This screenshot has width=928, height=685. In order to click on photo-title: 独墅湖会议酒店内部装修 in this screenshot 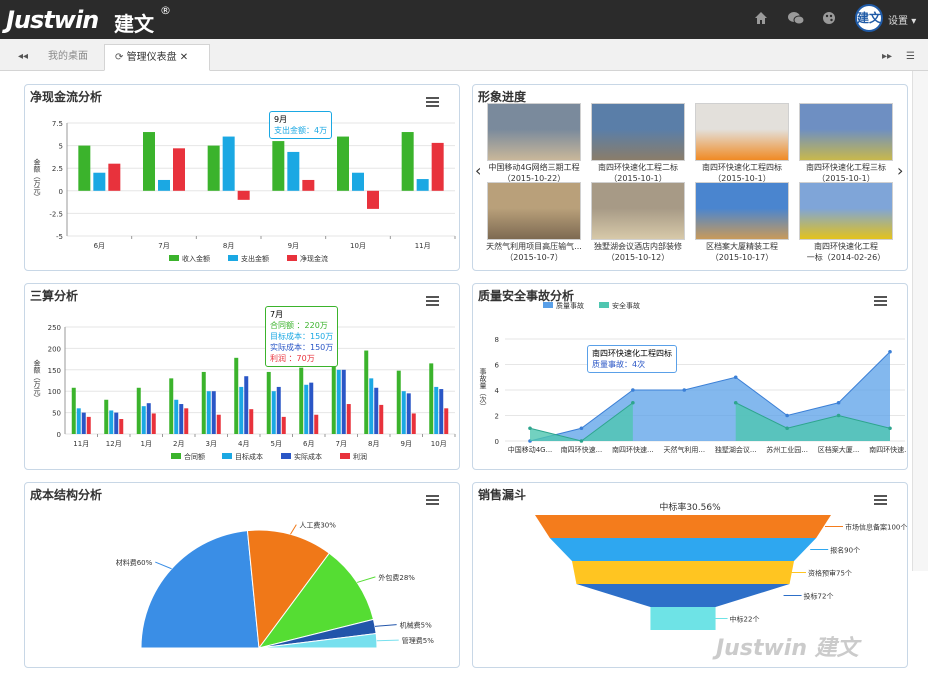, I will do `click(638, 246)`.